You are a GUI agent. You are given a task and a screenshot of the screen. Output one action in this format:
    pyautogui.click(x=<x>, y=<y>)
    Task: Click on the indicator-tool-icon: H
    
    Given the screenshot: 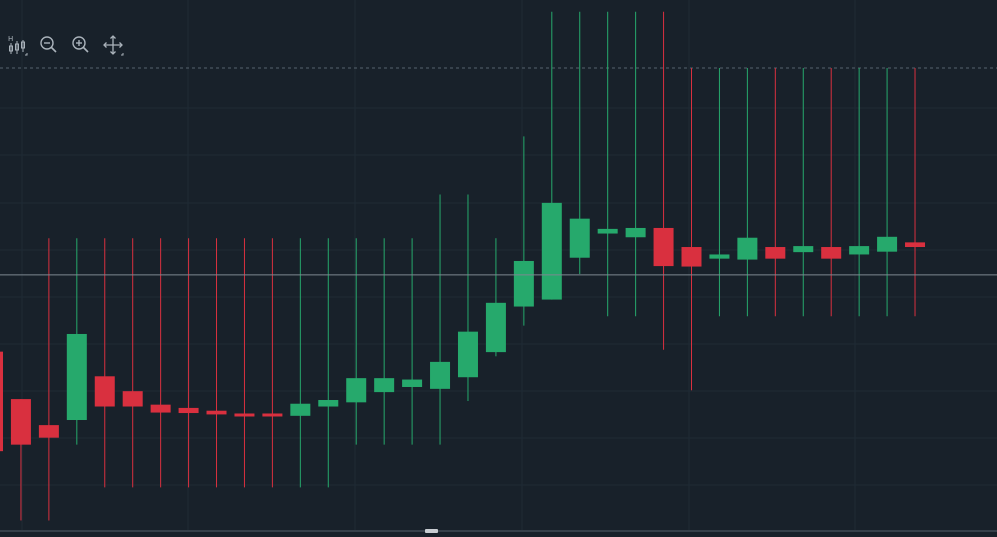 What is the action you would take?
    pyautogui.click(x=18, y=45)
    